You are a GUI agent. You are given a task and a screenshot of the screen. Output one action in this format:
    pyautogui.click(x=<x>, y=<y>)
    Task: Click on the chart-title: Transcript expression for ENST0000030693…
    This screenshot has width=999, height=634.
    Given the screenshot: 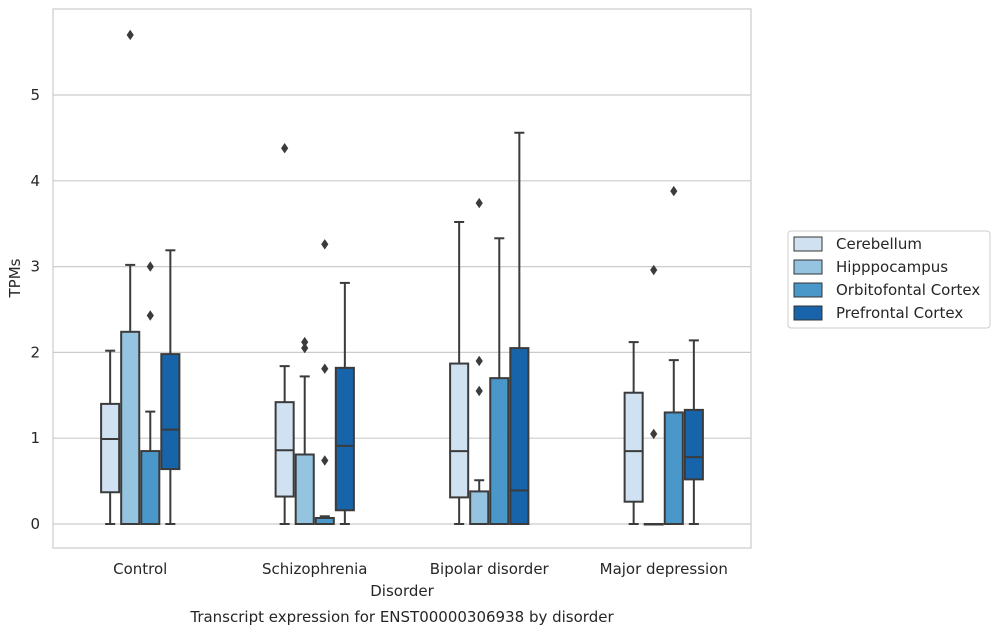 What is the action you would take?
    pyautogui.click(x=401, y=617)
    